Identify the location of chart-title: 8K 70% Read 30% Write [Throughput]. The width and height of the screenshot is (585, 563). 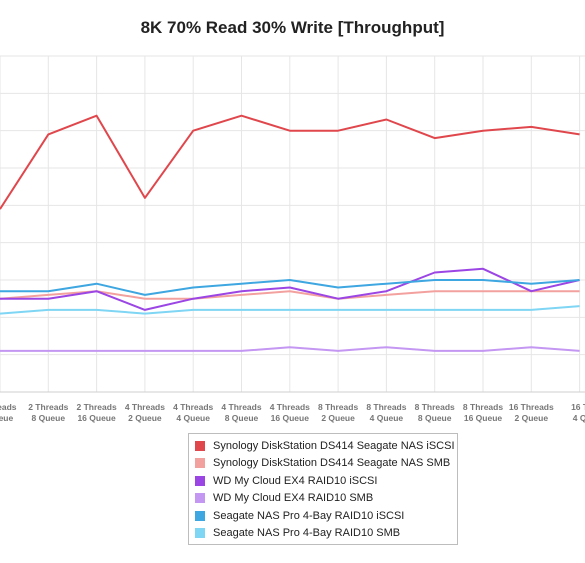
(292, 27).